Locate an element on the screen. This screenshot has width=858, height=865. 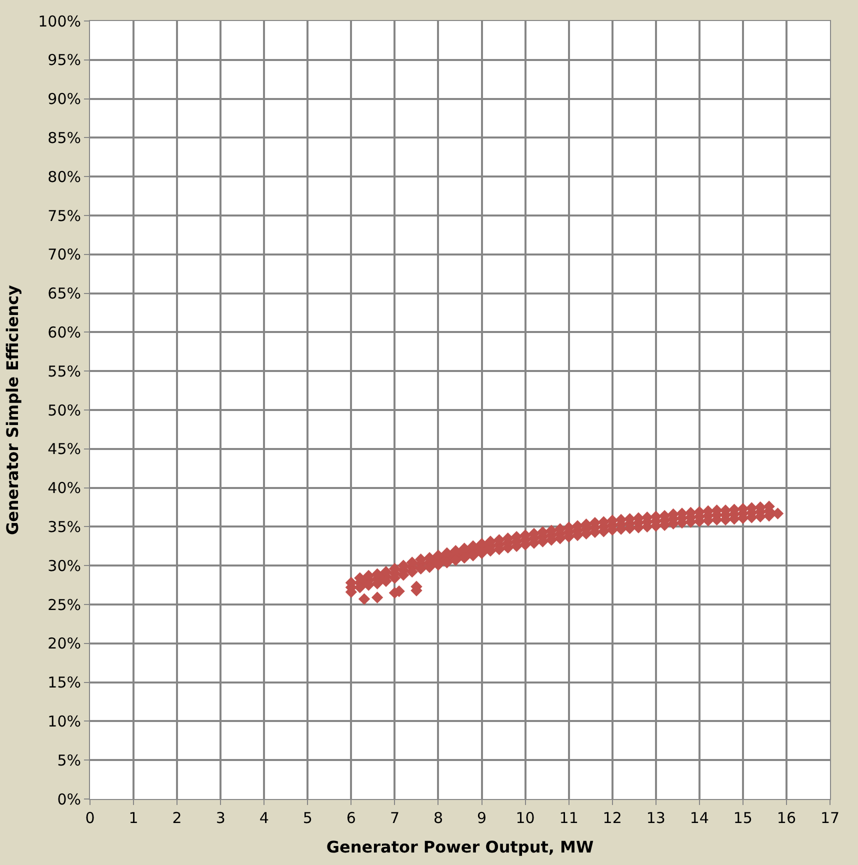
x-tick-label: 10 is located at coordinates (525, 818).